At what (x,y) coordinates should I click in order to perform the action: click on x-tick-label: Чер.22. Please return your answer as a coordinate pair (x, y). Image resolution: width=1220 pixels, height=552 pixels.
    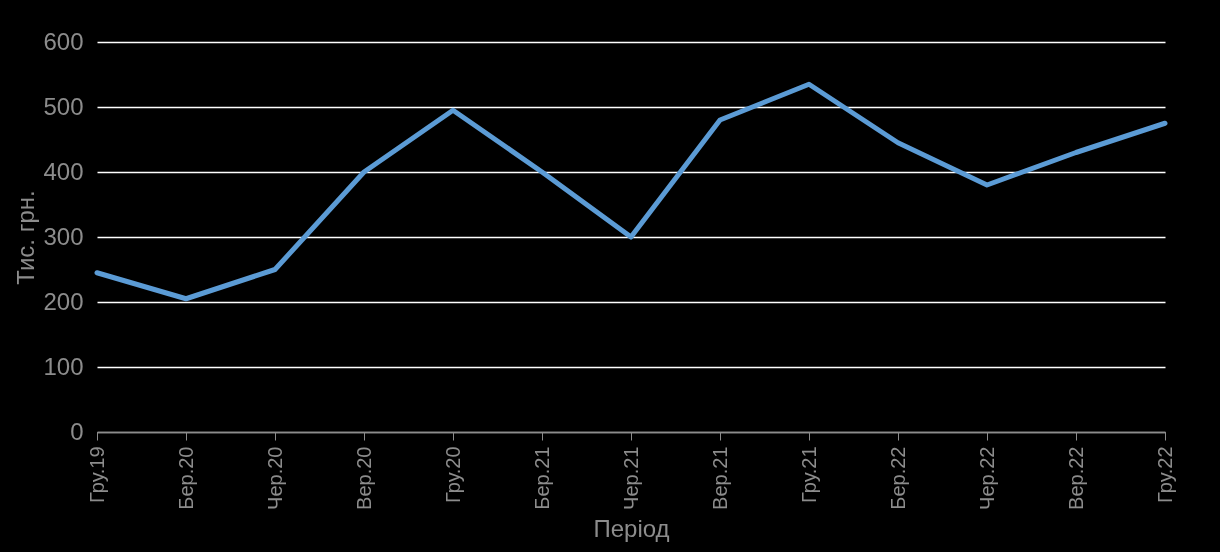
    Looking at the image, I should click on (986, 478).